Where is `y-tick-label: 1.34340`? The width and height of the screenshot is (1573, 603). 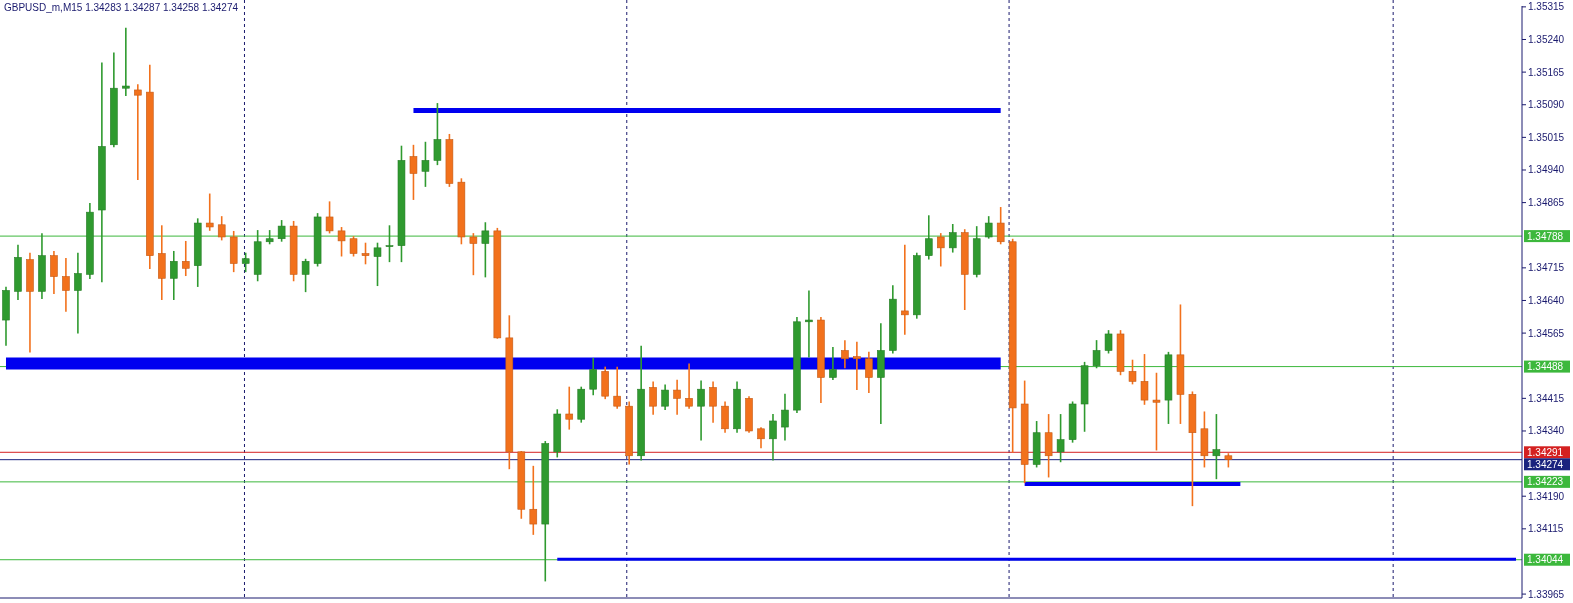
y-tick-label: 1.34340 is located at coordinates (1546, 431).